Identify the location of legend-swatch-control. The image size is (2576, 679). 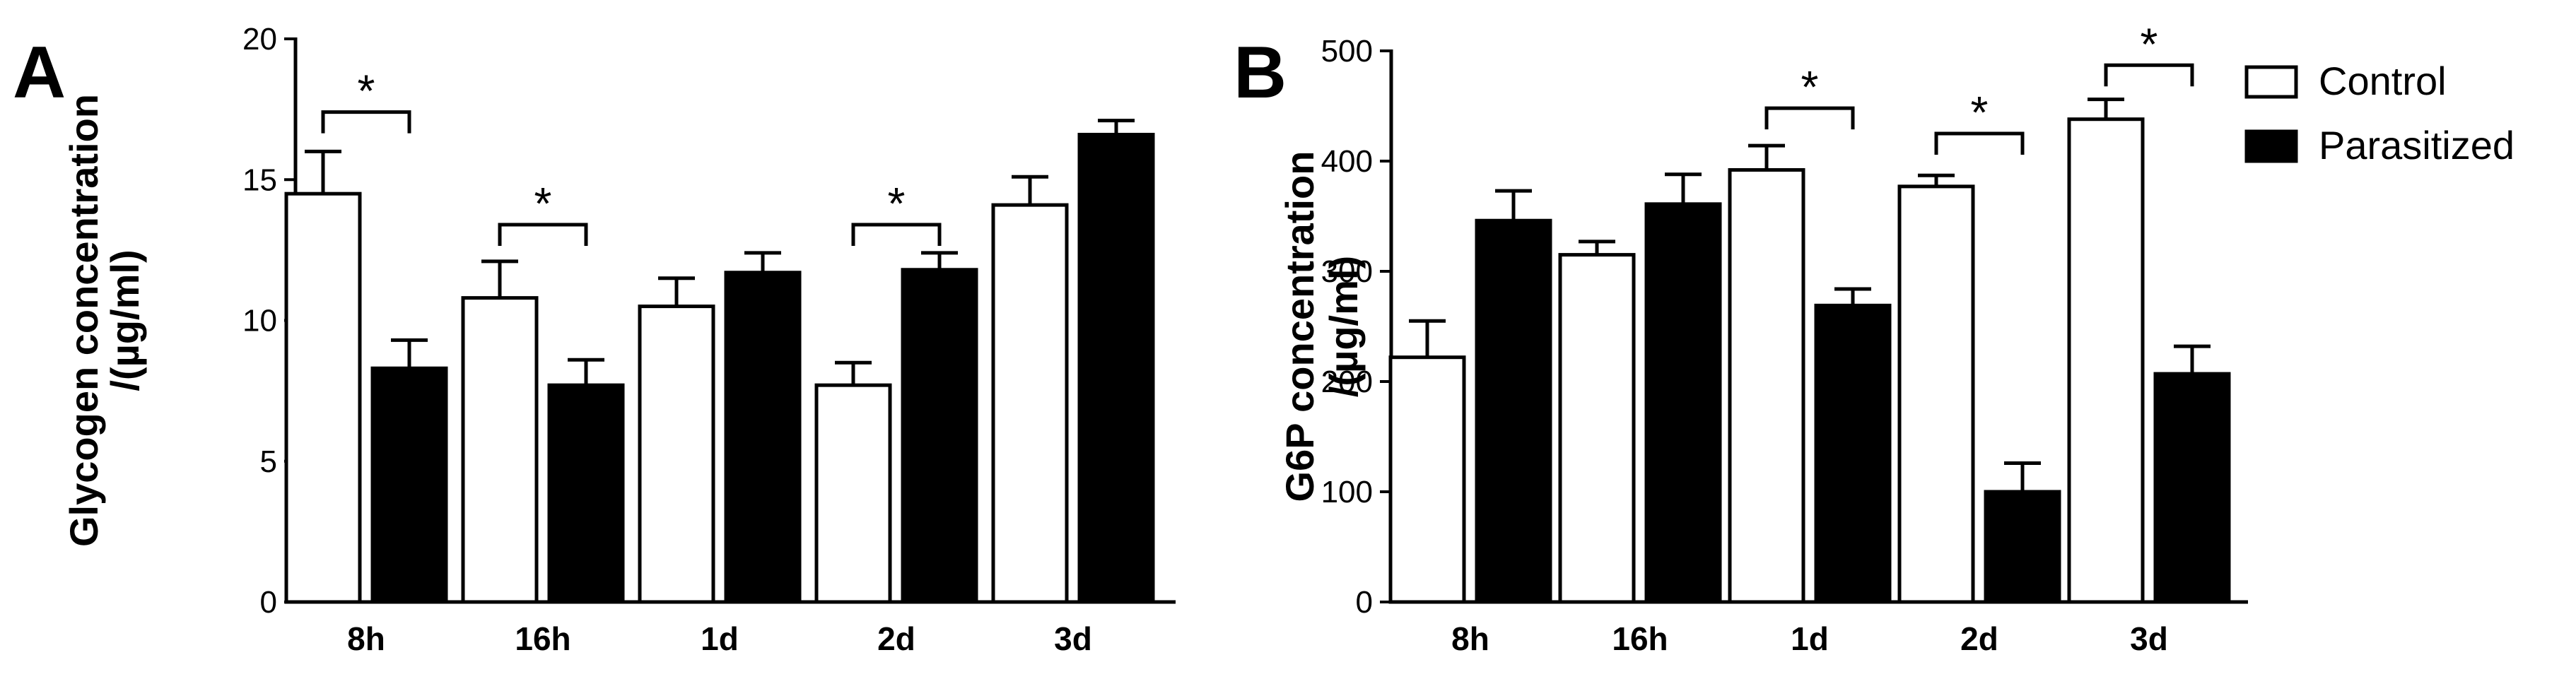
(2271, 82).